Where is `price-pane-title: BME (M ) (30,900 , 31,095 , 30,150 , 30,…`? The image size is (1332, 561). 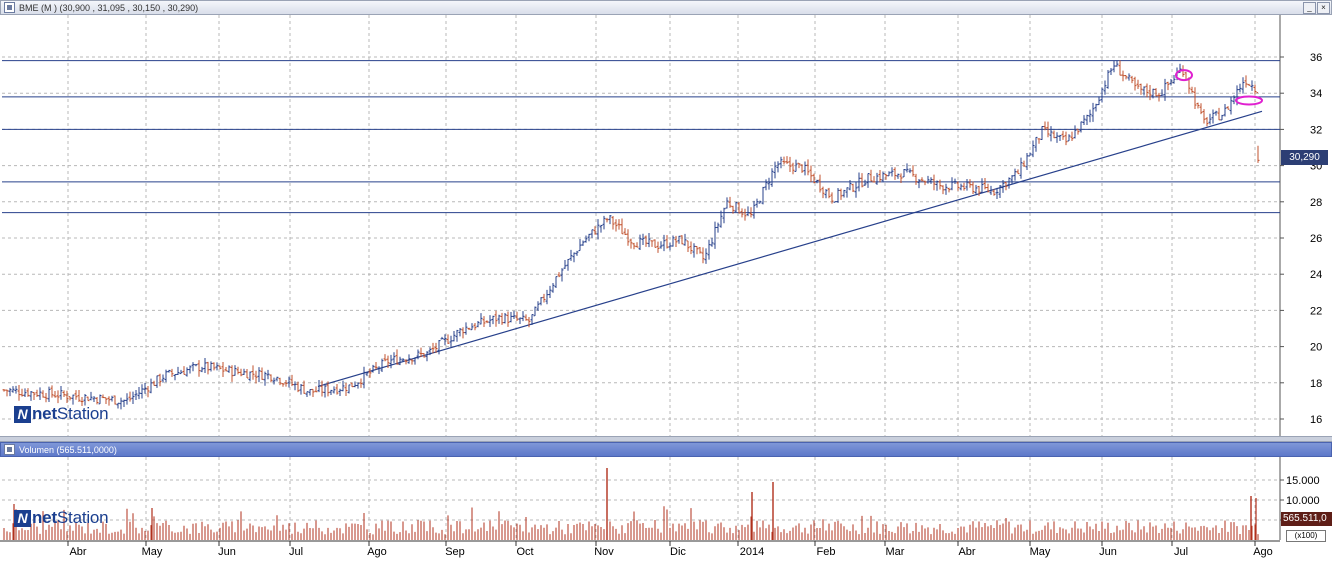 price-pane-title: BME (M ) (30,900 , 31,095 , 30,150 , 30,… is located at coordinates (109, 7).